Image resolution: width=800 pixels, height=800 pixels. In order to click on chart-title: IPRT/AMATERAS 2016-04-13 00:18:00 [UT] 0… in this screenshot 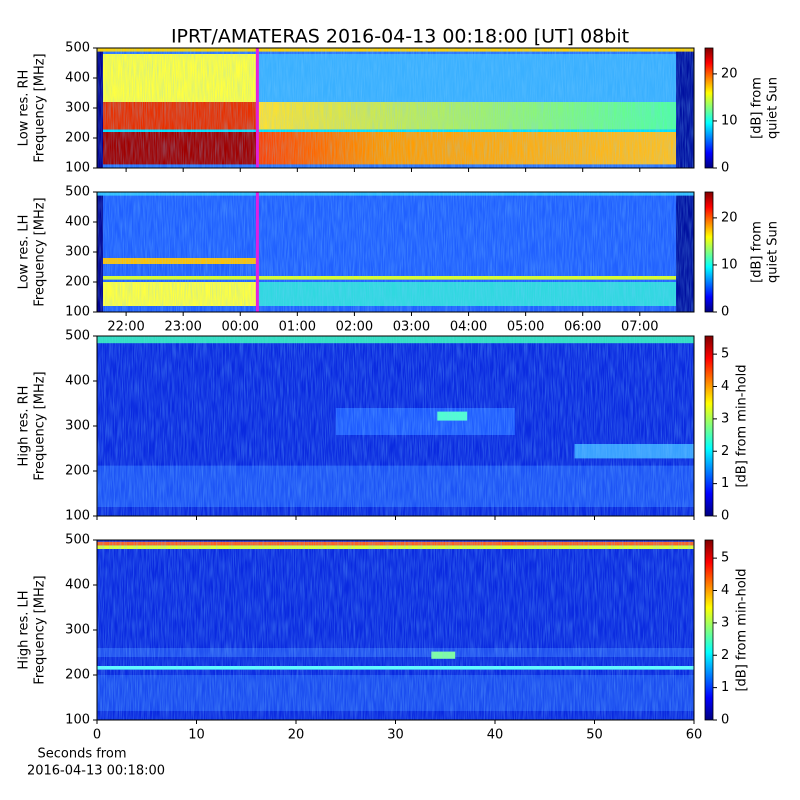, I will do `click(400, 37)`.